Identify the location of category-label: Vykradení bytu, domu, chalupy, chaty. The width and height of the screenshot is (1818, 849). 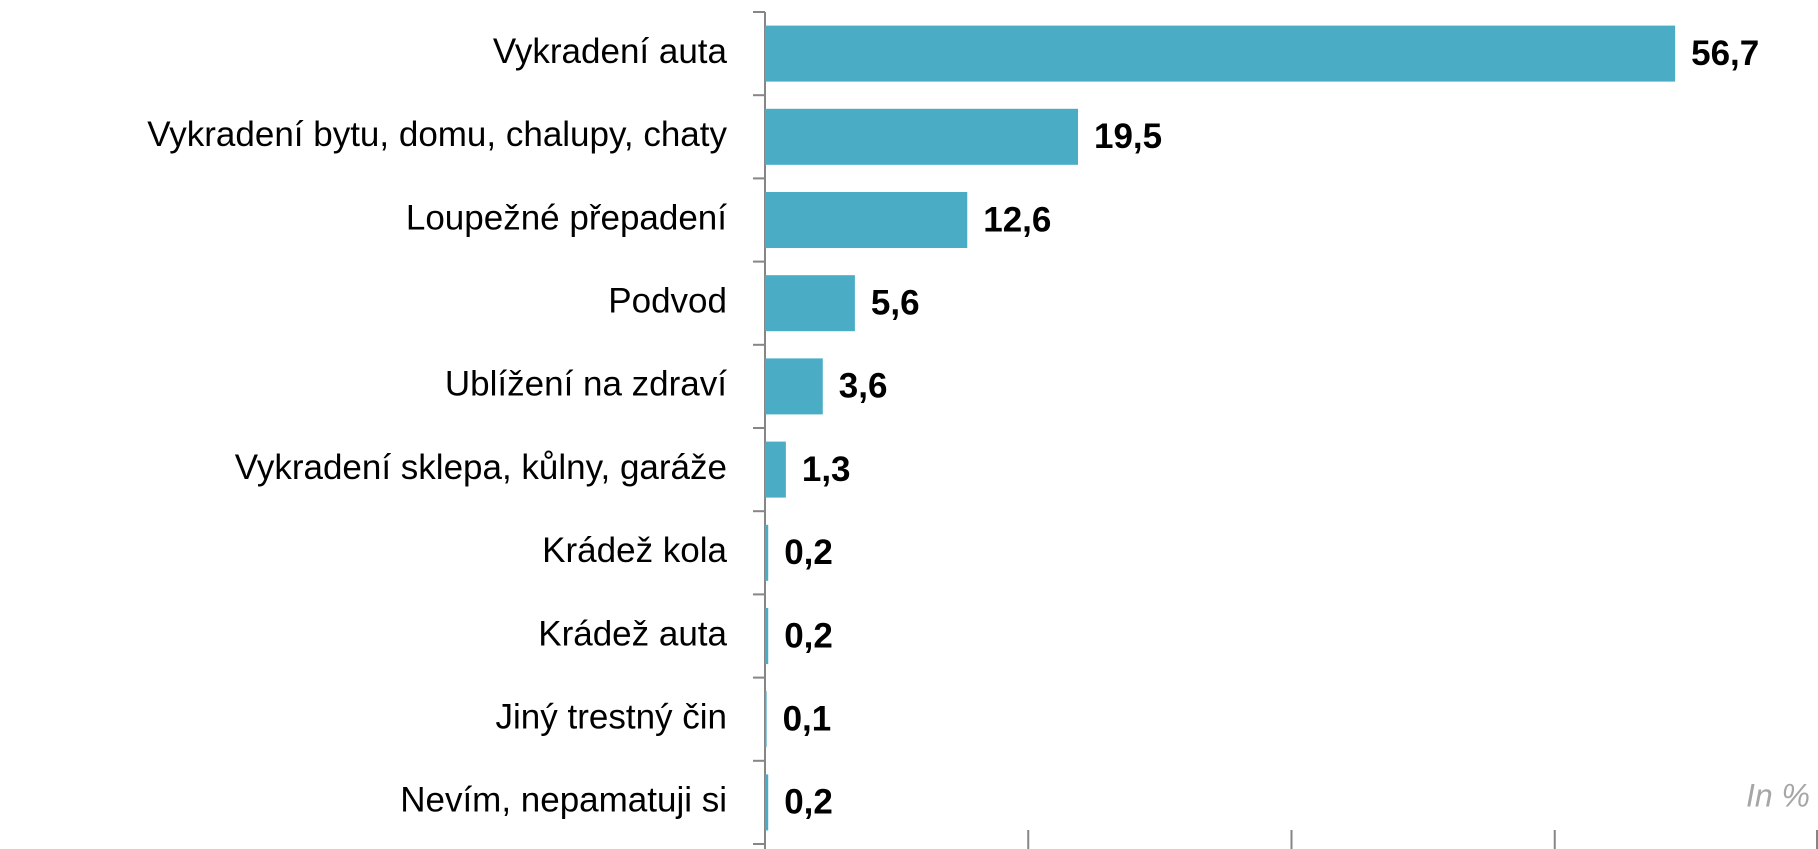
(437, 134).